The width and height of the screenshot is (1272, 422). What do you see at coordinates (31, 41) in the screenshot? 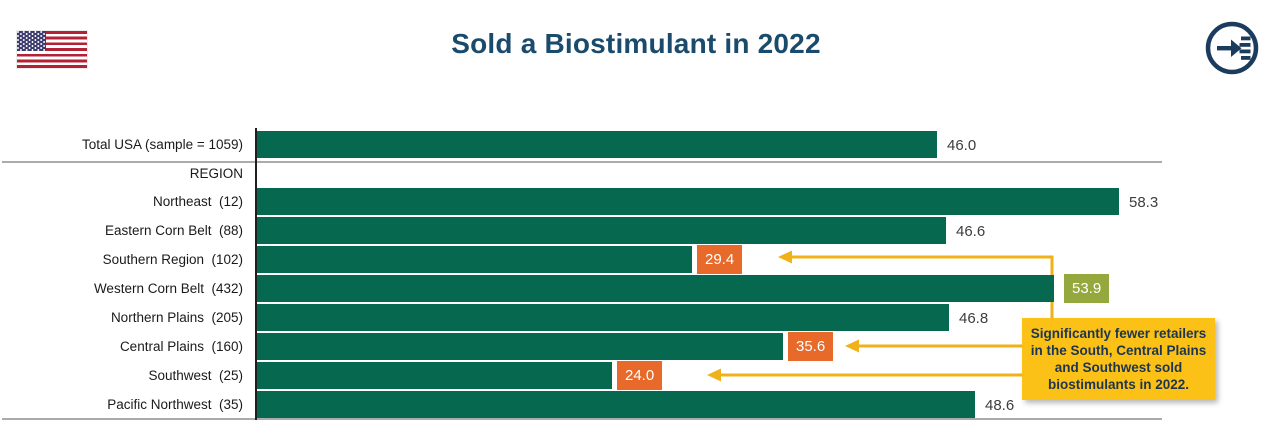
I see `flag-canton-stars` at bounding box center [31, 41].